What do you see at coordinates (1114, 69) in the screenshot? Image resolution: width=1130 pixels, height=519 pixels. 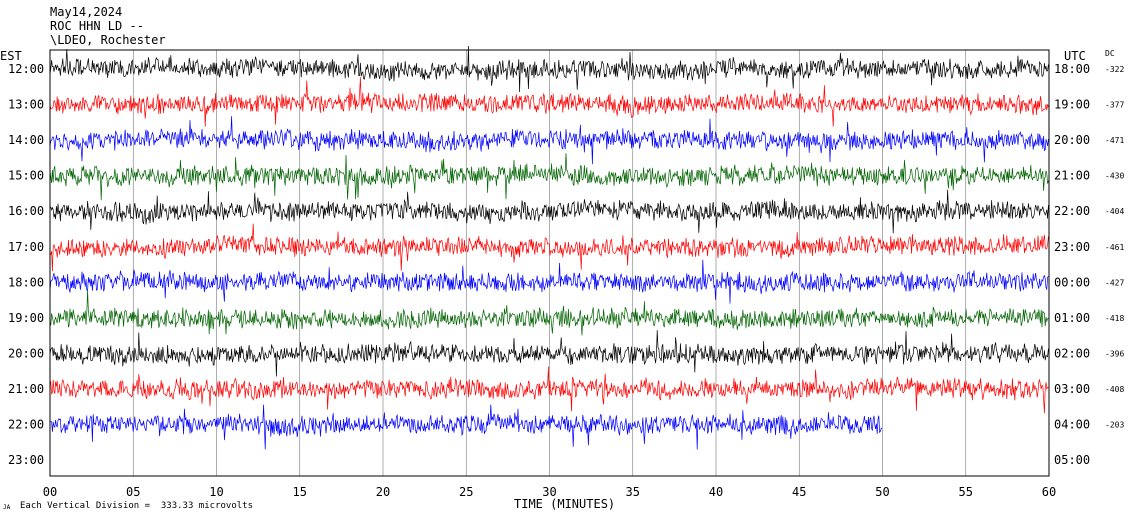 I see `dc-offset-label: -322` at bounding box center [1114, 69].